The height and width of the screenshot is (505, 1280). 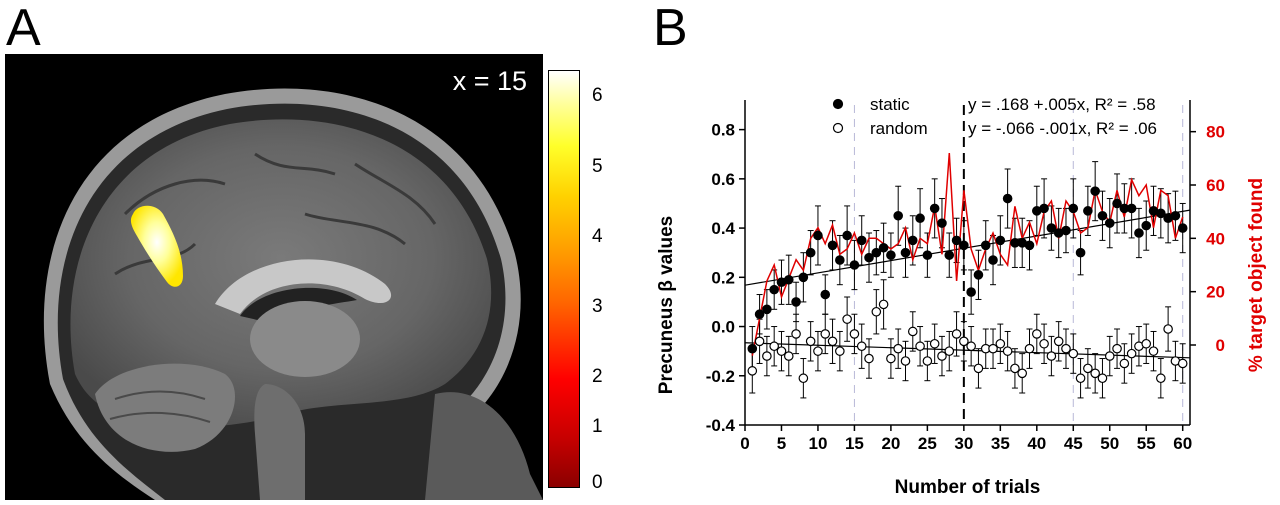 What do you see at coordinates (305, 339) in the screenshot?
I see `thalamus` at bounding box center [305, 339].